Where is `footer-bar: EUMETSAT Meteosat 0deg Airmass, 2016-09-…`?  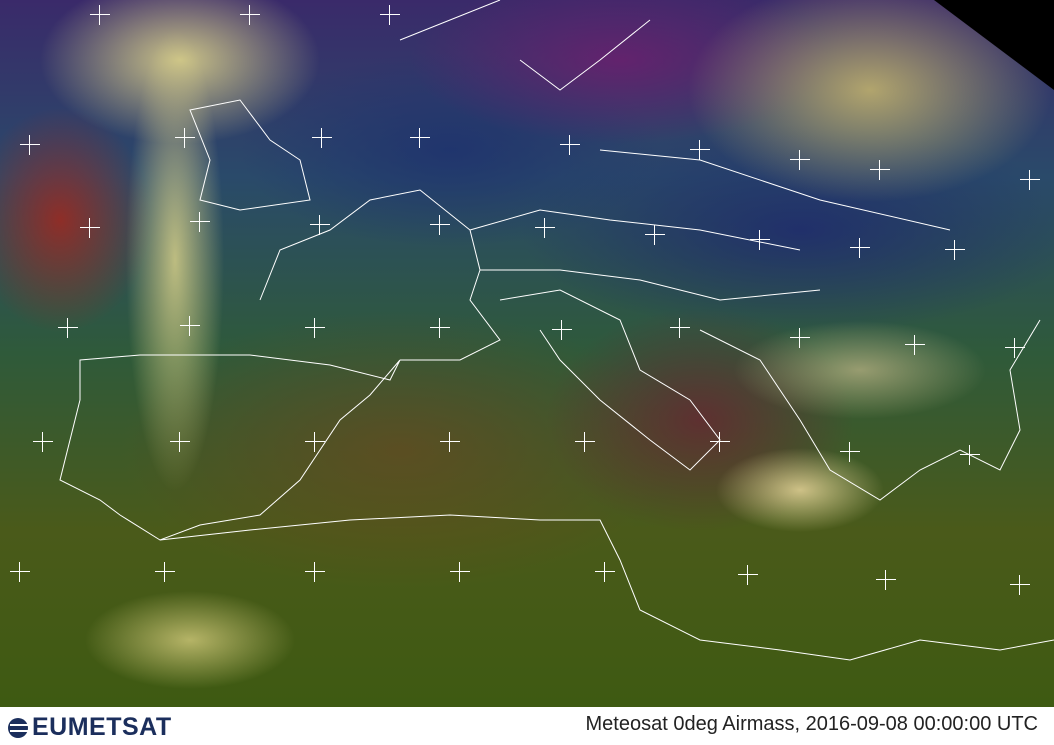 footer-bar: EUMETSAT Meteosat 0deg Airmass, 2016-09-… is located at coordinates (527, 726).